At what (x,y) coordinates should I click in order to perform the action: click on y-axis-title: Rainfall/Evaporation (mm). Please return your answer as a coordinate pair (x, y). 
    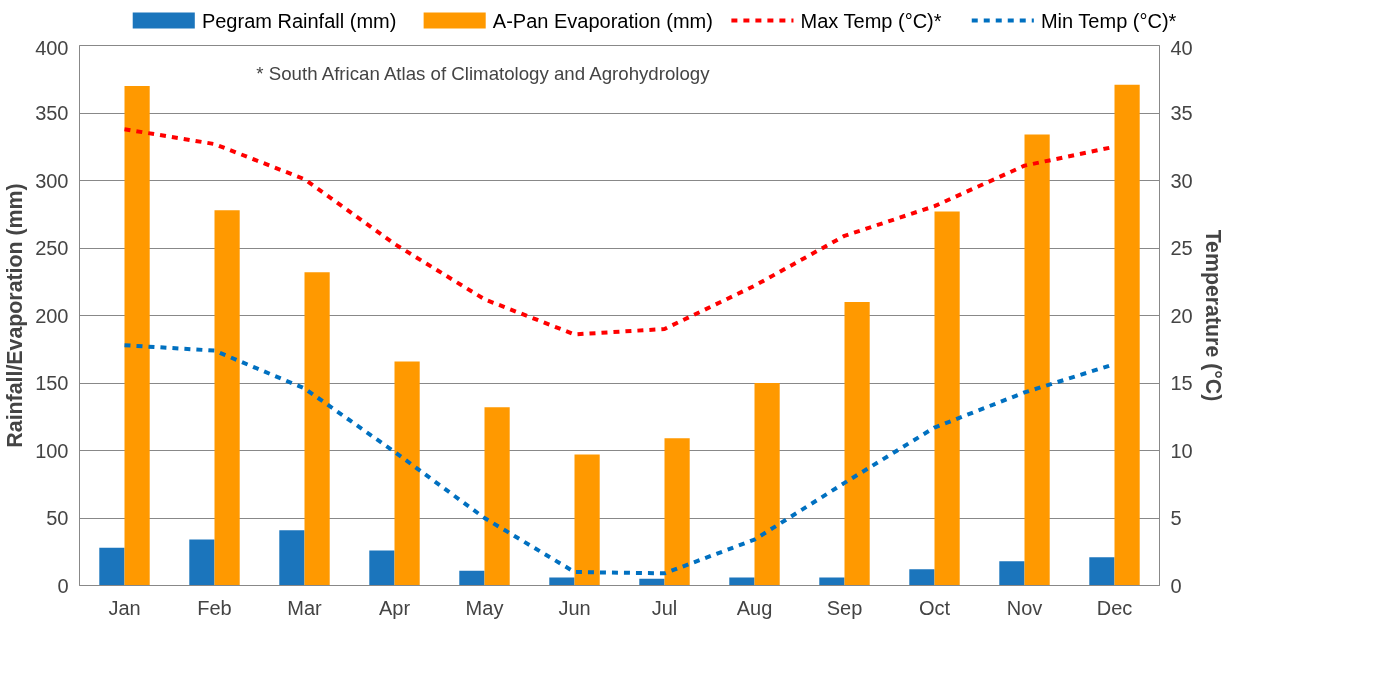
    Looking at the image, I should click on (15, 315).